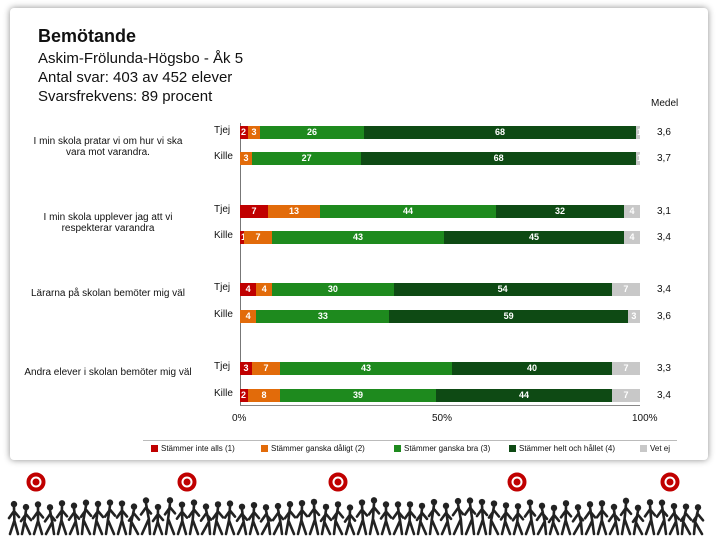 Image resolution: width=720 pixels, height=540 pixels. Describe the element at coordinates (408, 211) in the screenshot. I see `bar-segment-3: 44` at that location.